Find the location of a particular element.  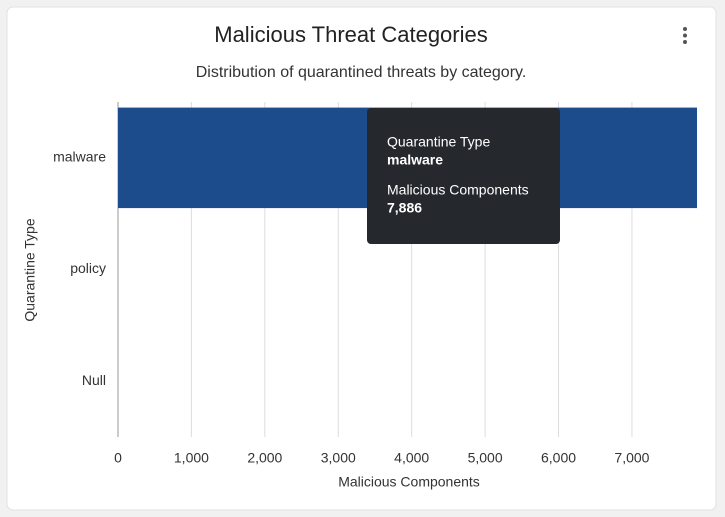

y-axis-title: Quarantine Type is located at coordinates (30, 269).